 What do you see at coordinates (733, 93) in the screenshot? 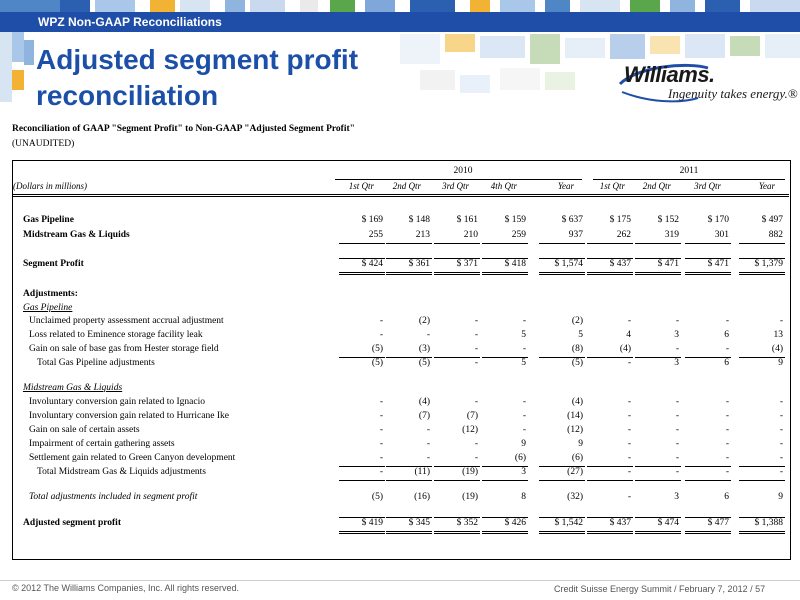
I see `logo-tagline: Ingenuity takes energy.®` at bounding box center [733, 93].